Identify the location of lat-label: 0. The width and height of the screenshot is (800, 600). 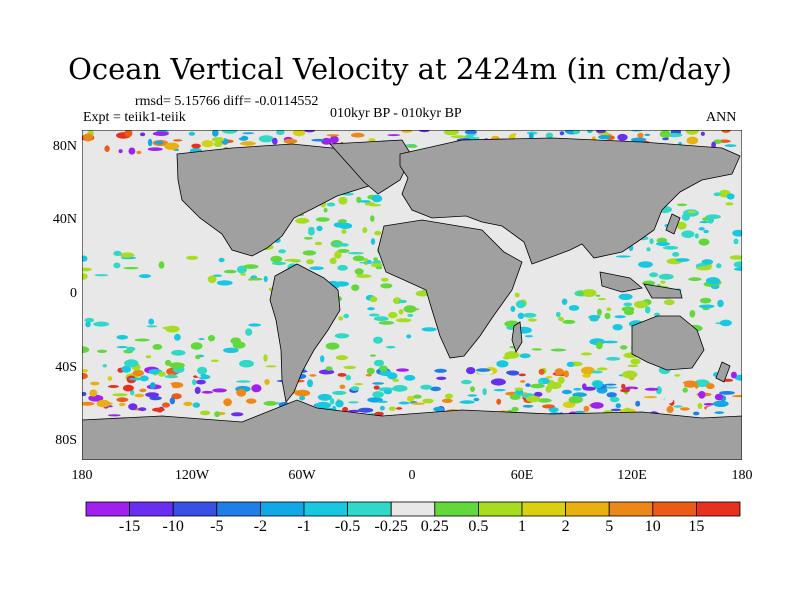
(73, 293).